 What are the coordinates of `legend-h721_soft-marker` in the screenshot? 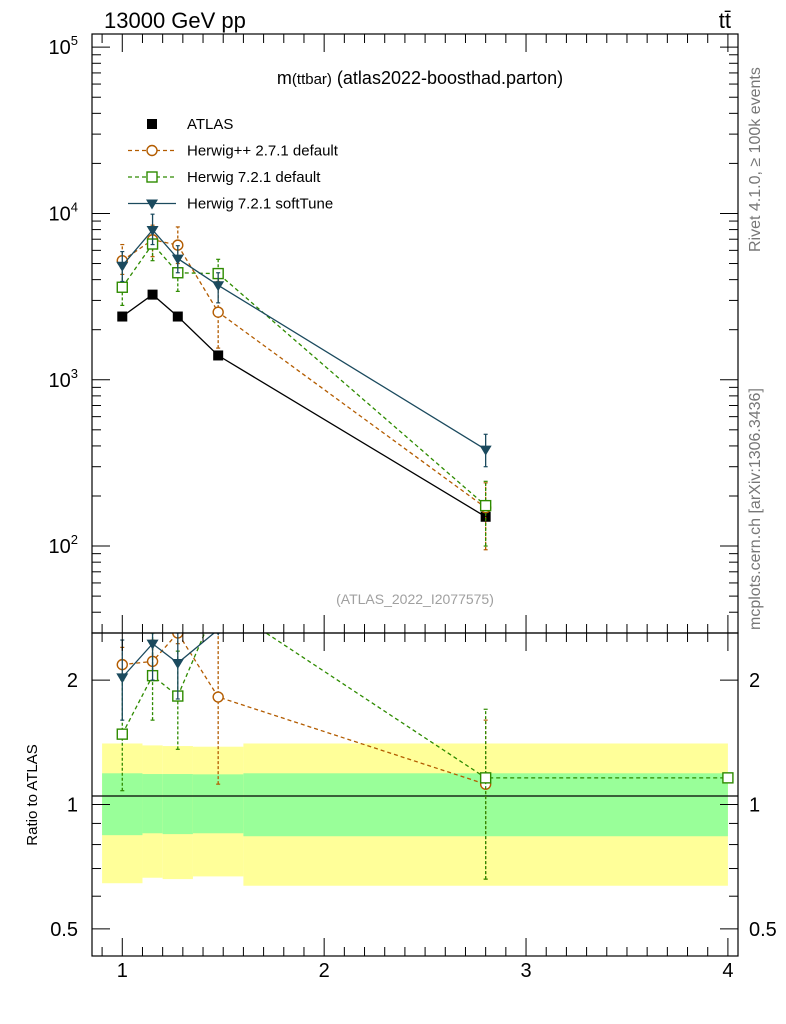 It's located at (152, 204).